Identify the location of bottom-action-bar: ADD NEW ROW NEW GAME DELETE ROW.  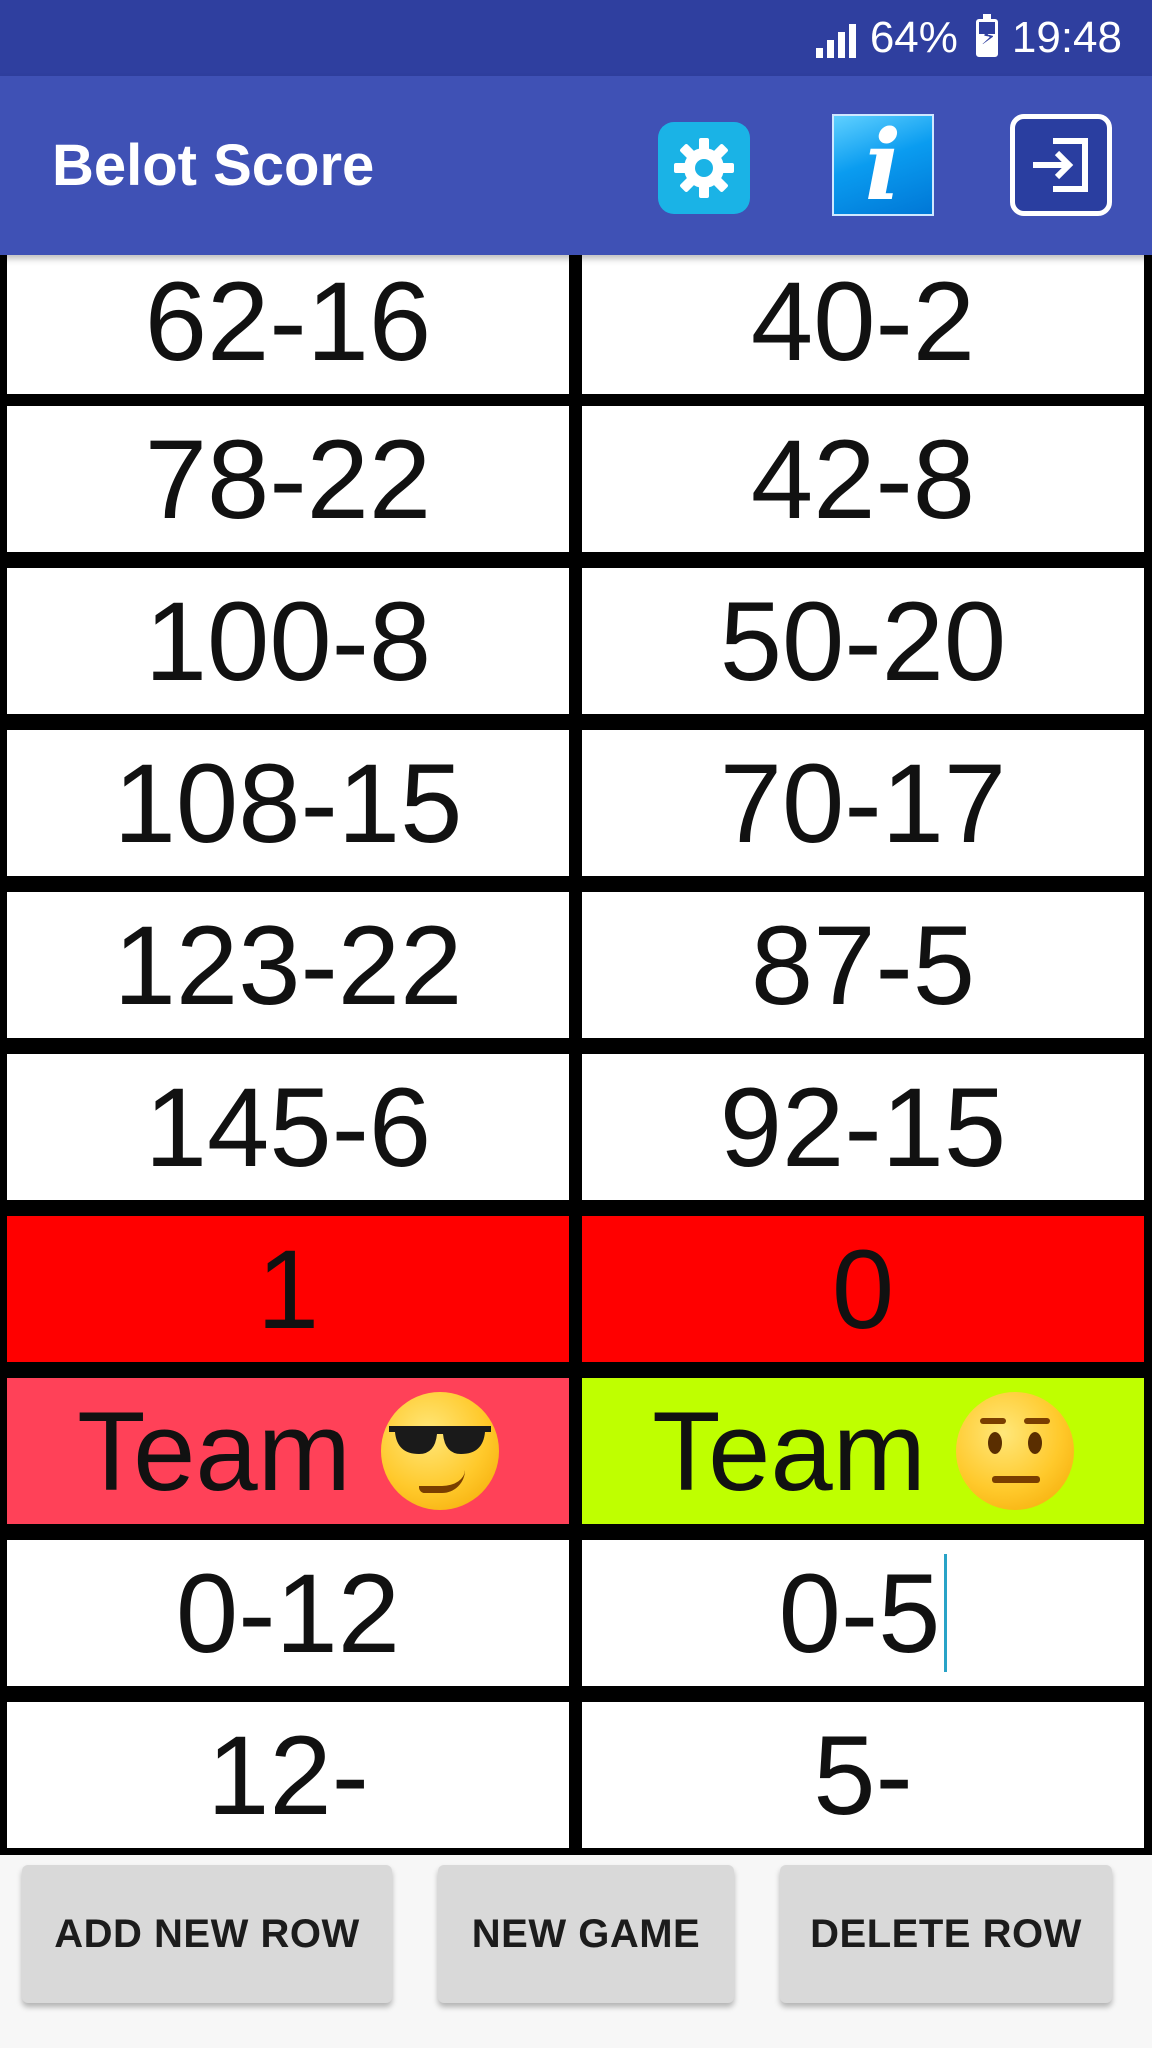
(576, 1951).